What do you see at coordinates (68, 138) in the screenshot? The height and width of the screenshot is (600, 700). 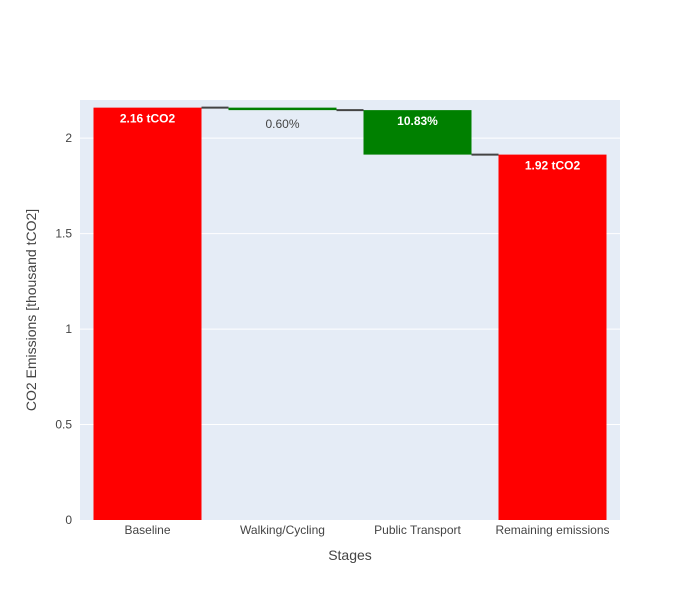 I see `y-tick-label: 2` at bounding box center [68, 138].